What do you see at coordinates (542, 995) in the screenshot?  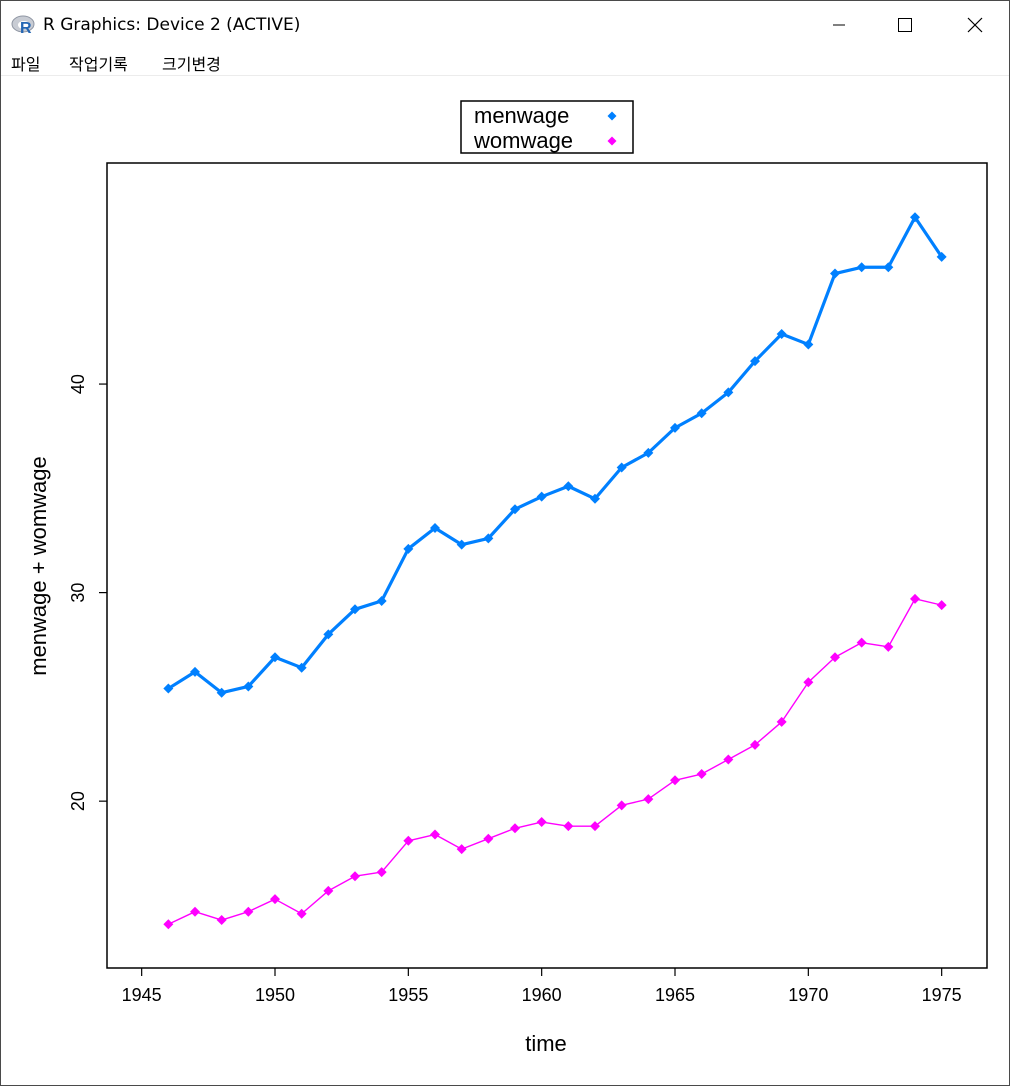 I see `x-tick-label: 1960` at bounding box center [542, 995].